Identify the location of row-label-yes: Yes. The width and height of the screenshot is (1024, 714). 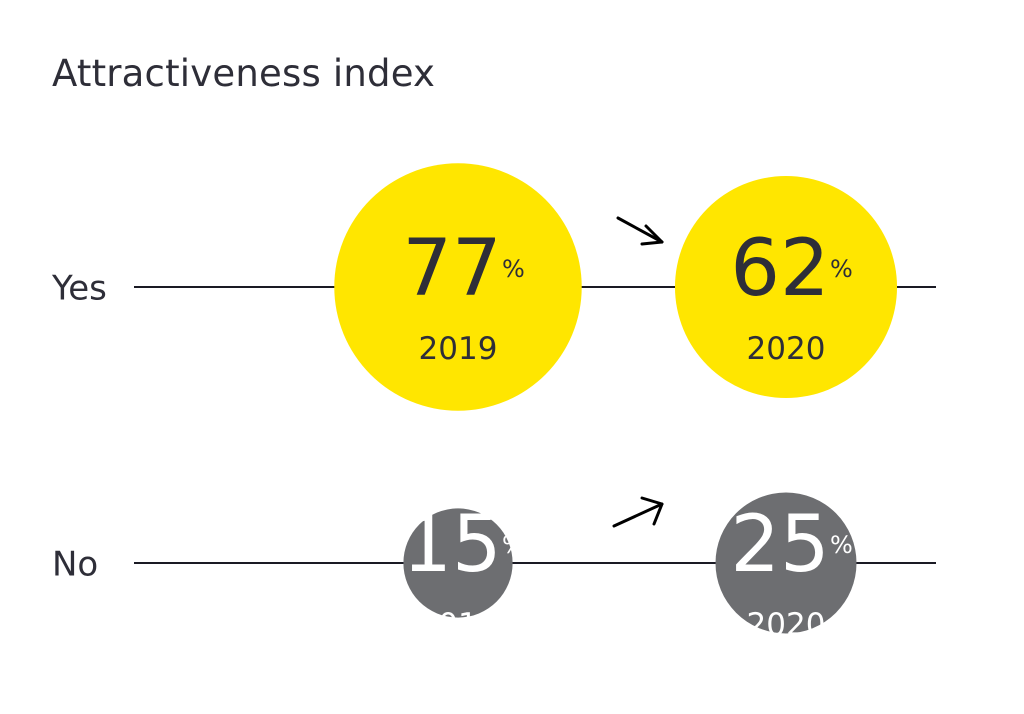
(79, 289).